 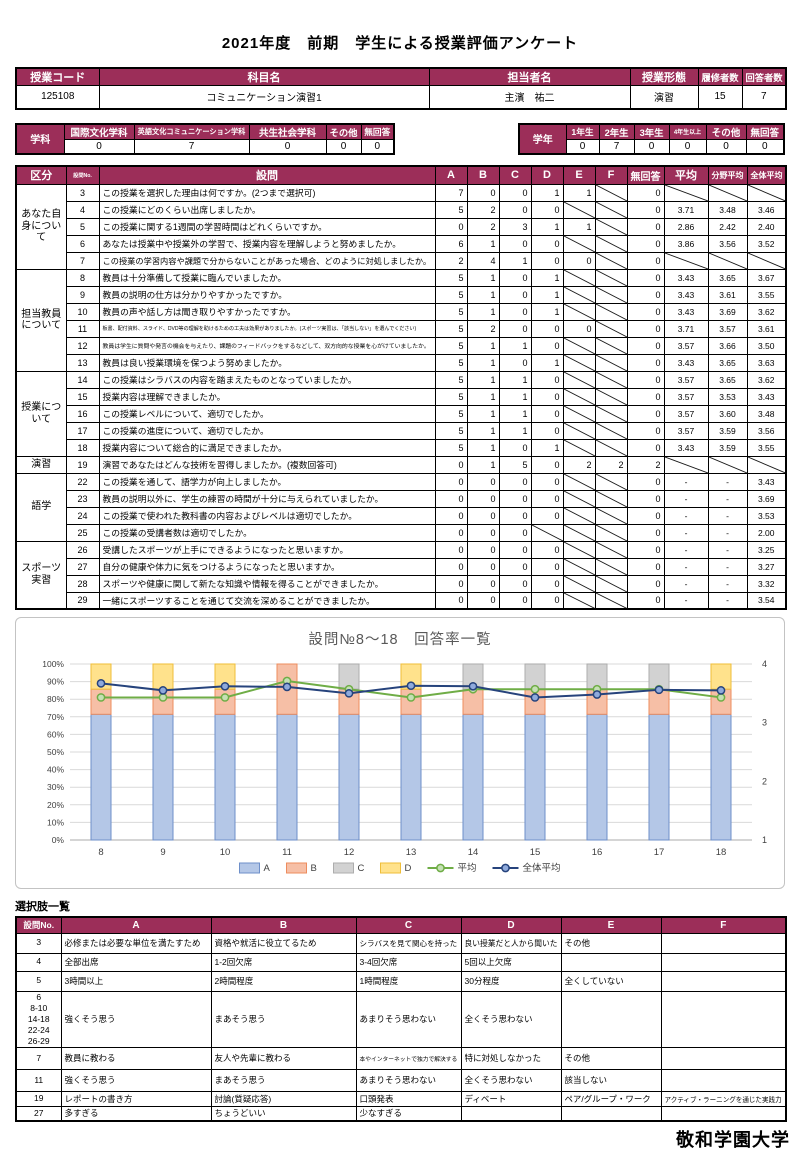 What do you see at coordinates (542, 868) in the screenshot?
I see `legend-label: 全体平均` at bounding box center [542, 868].